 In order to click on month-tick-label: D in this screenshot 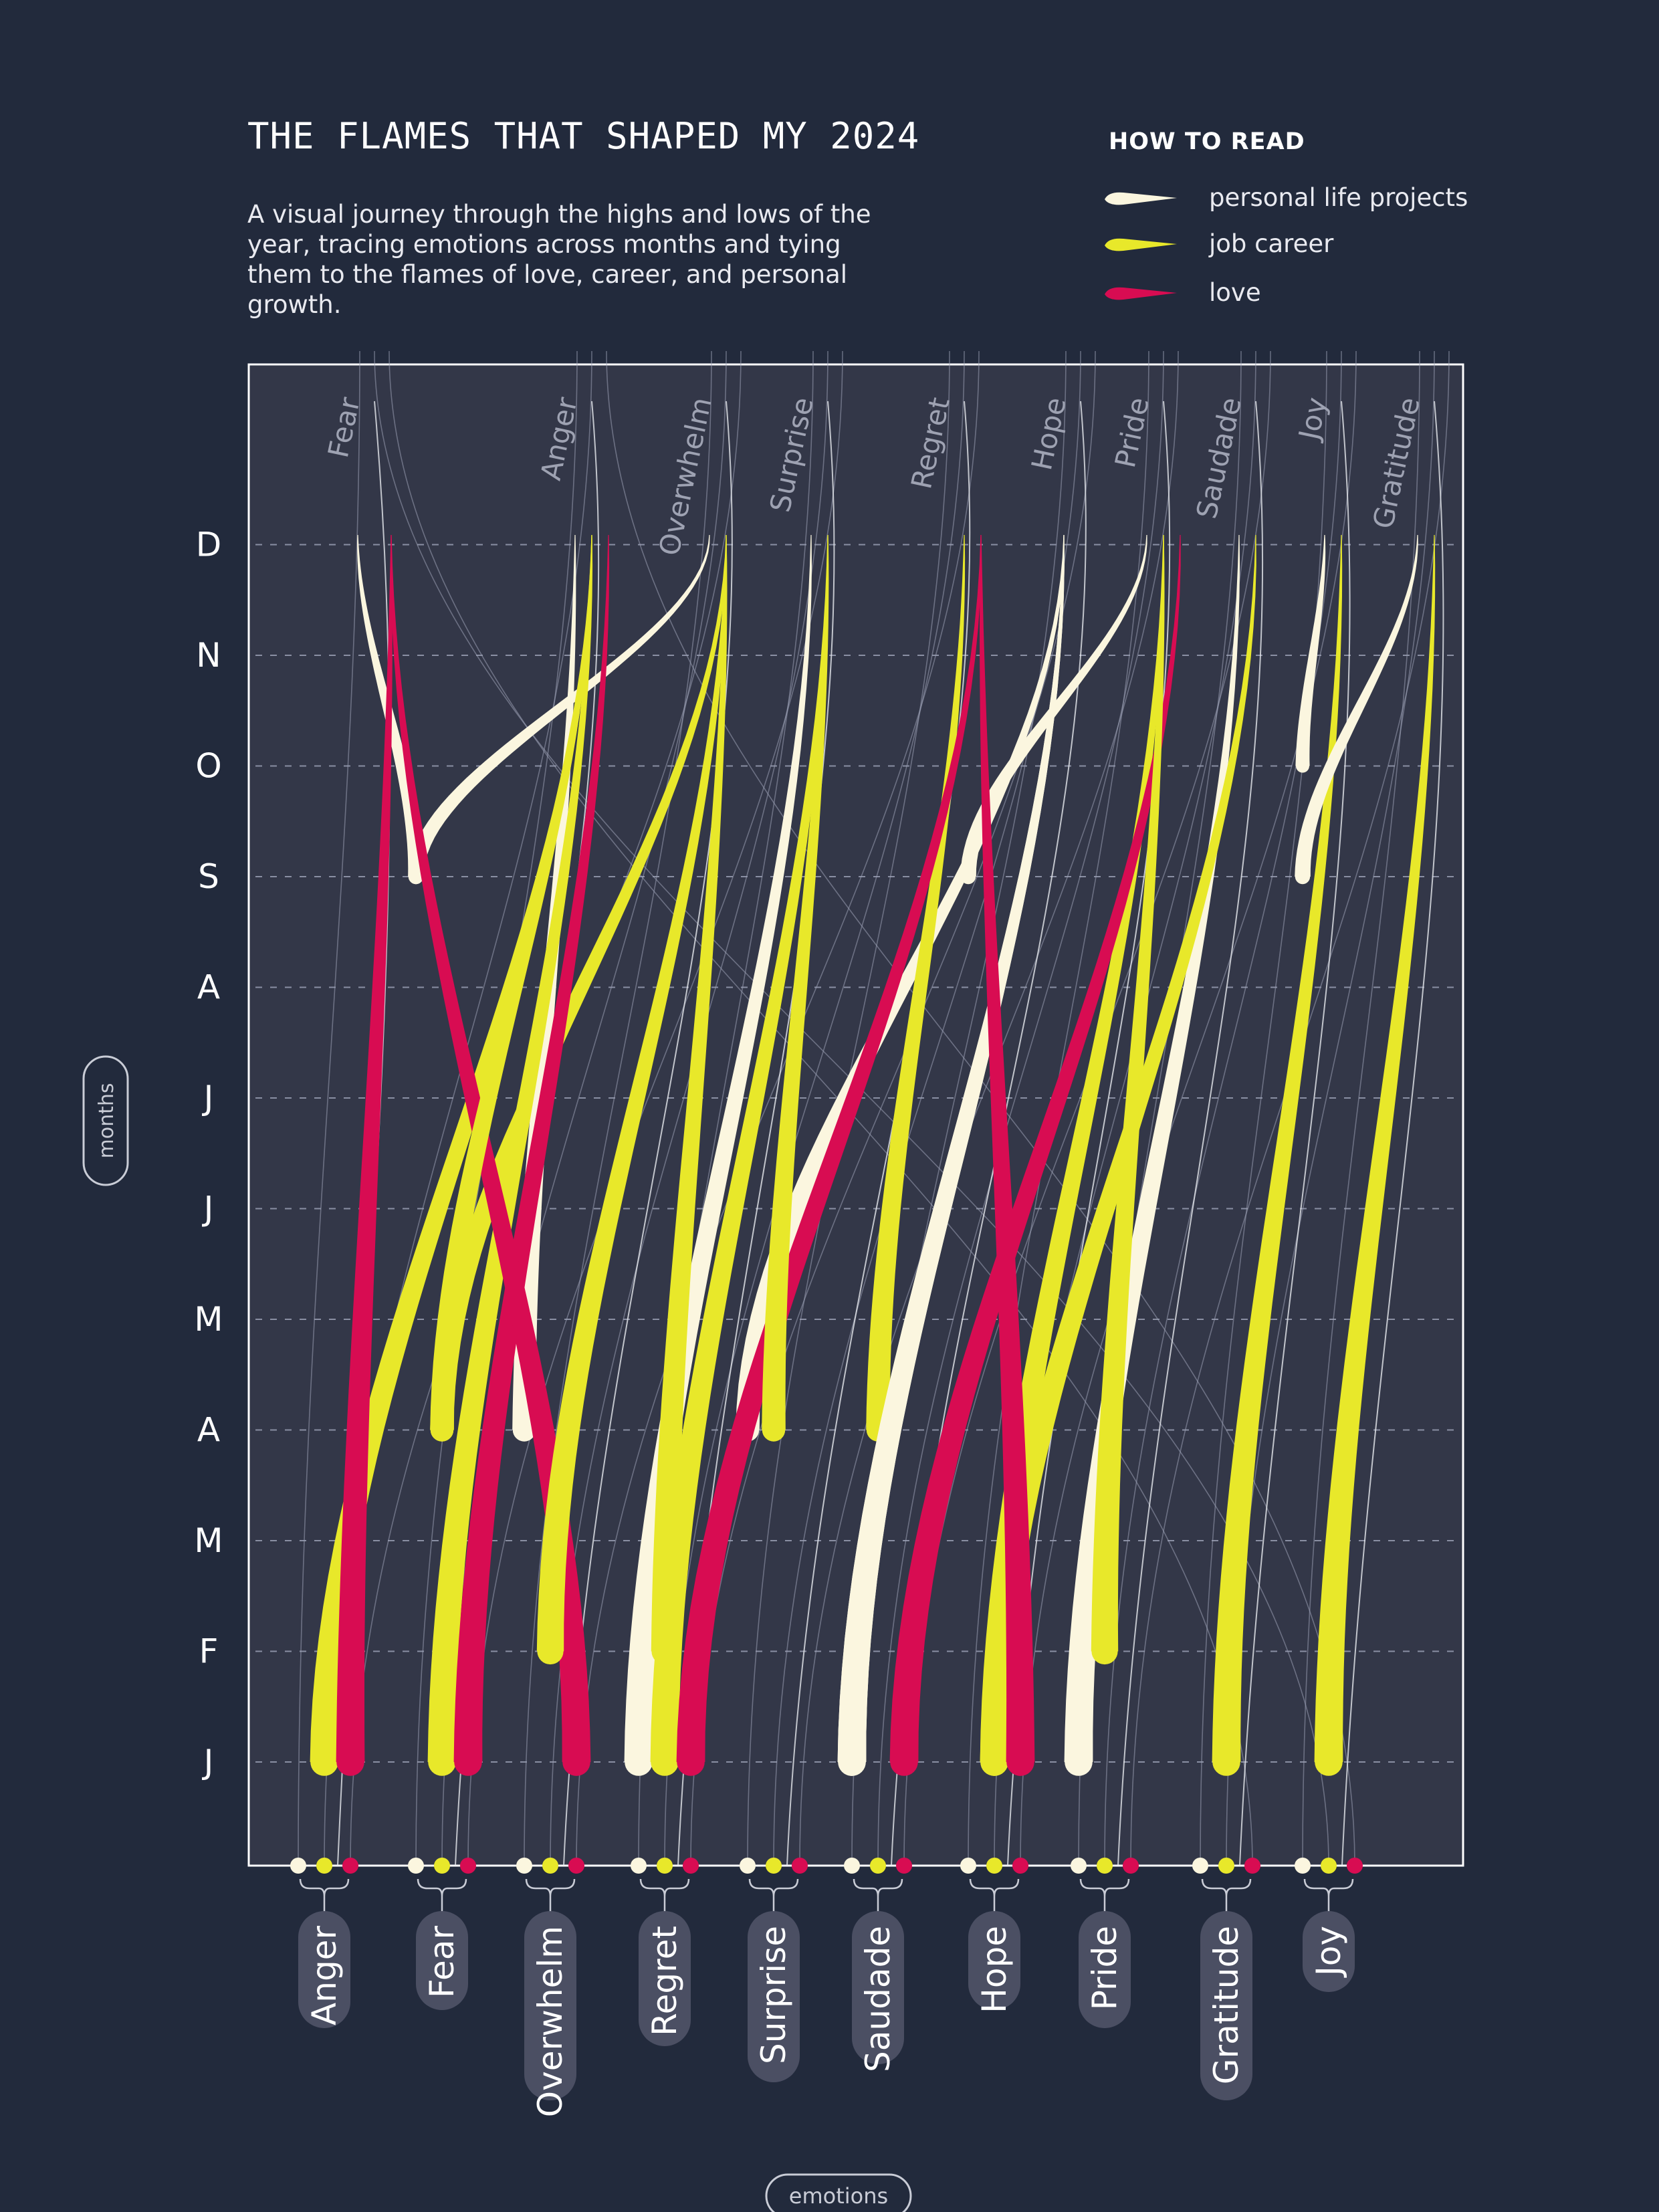, I will do `click(209, 545)`.